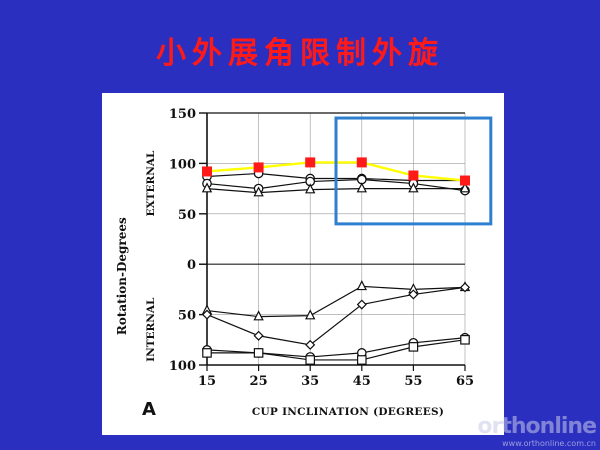 The height and width of the screenshot is (450, 600). I want to click on watermark: orthonline www.orthonline.com.cn, so click(537, 431).